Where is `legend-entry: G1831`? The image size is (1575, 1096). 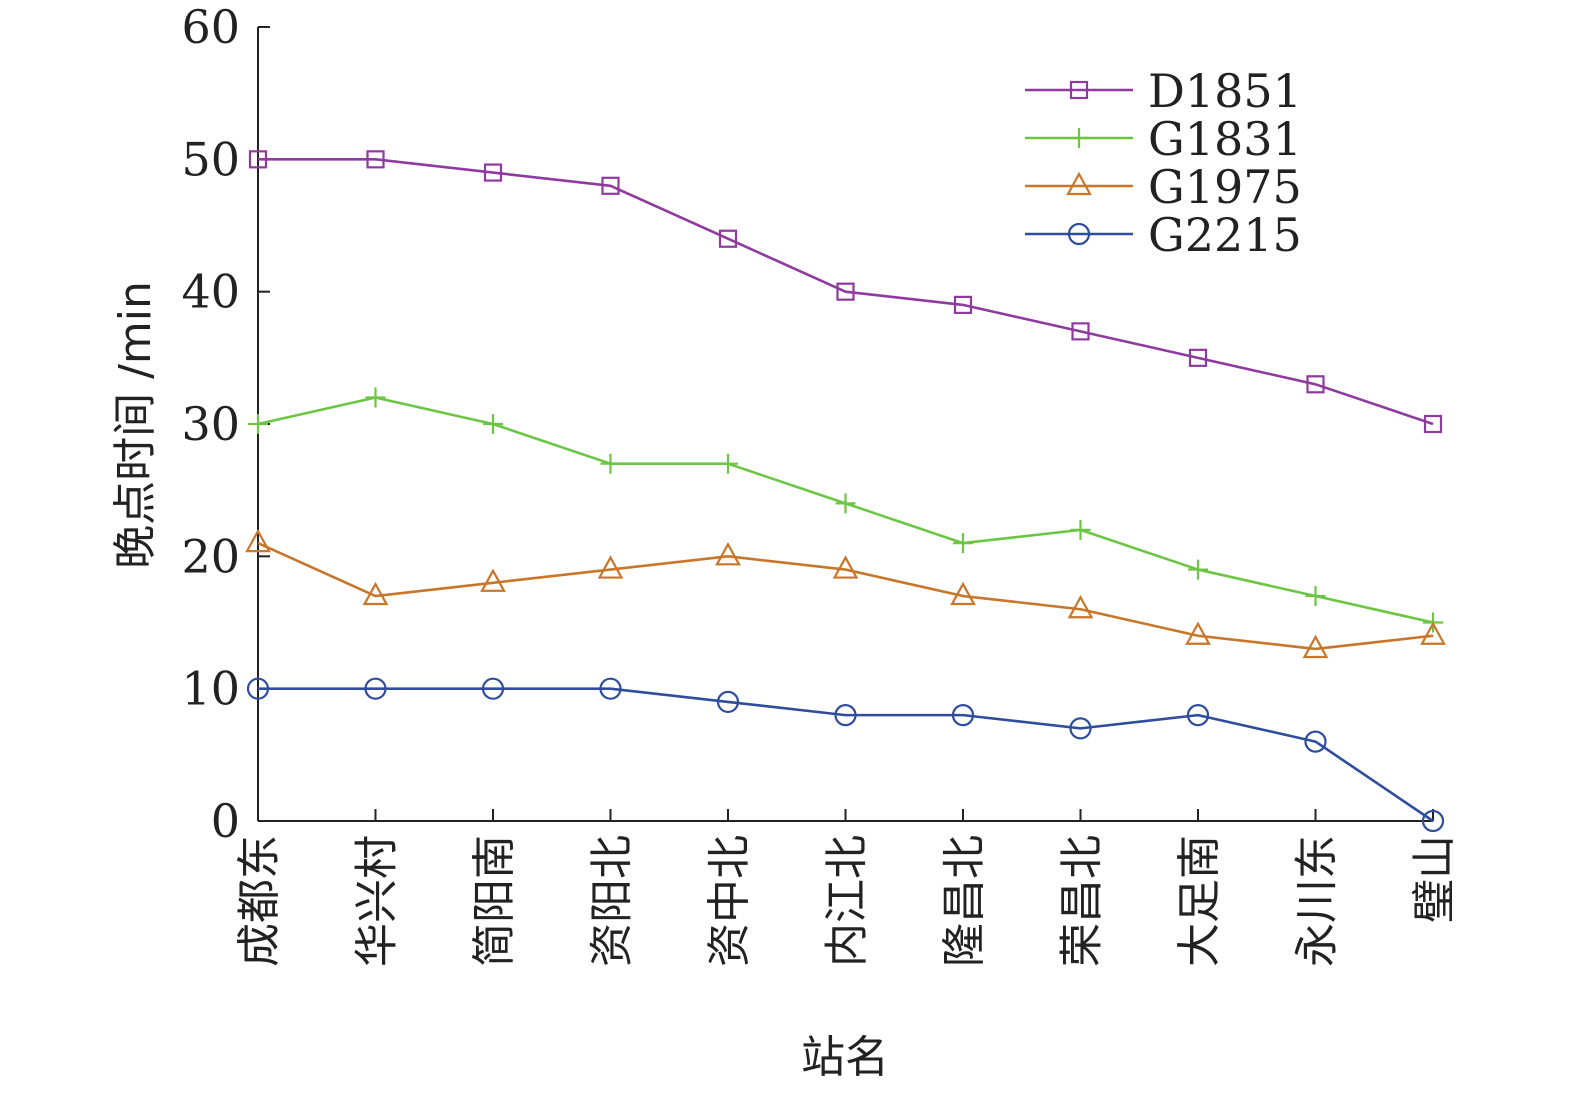
legend-entry: G1831 is located at coordinates (1163, 139).